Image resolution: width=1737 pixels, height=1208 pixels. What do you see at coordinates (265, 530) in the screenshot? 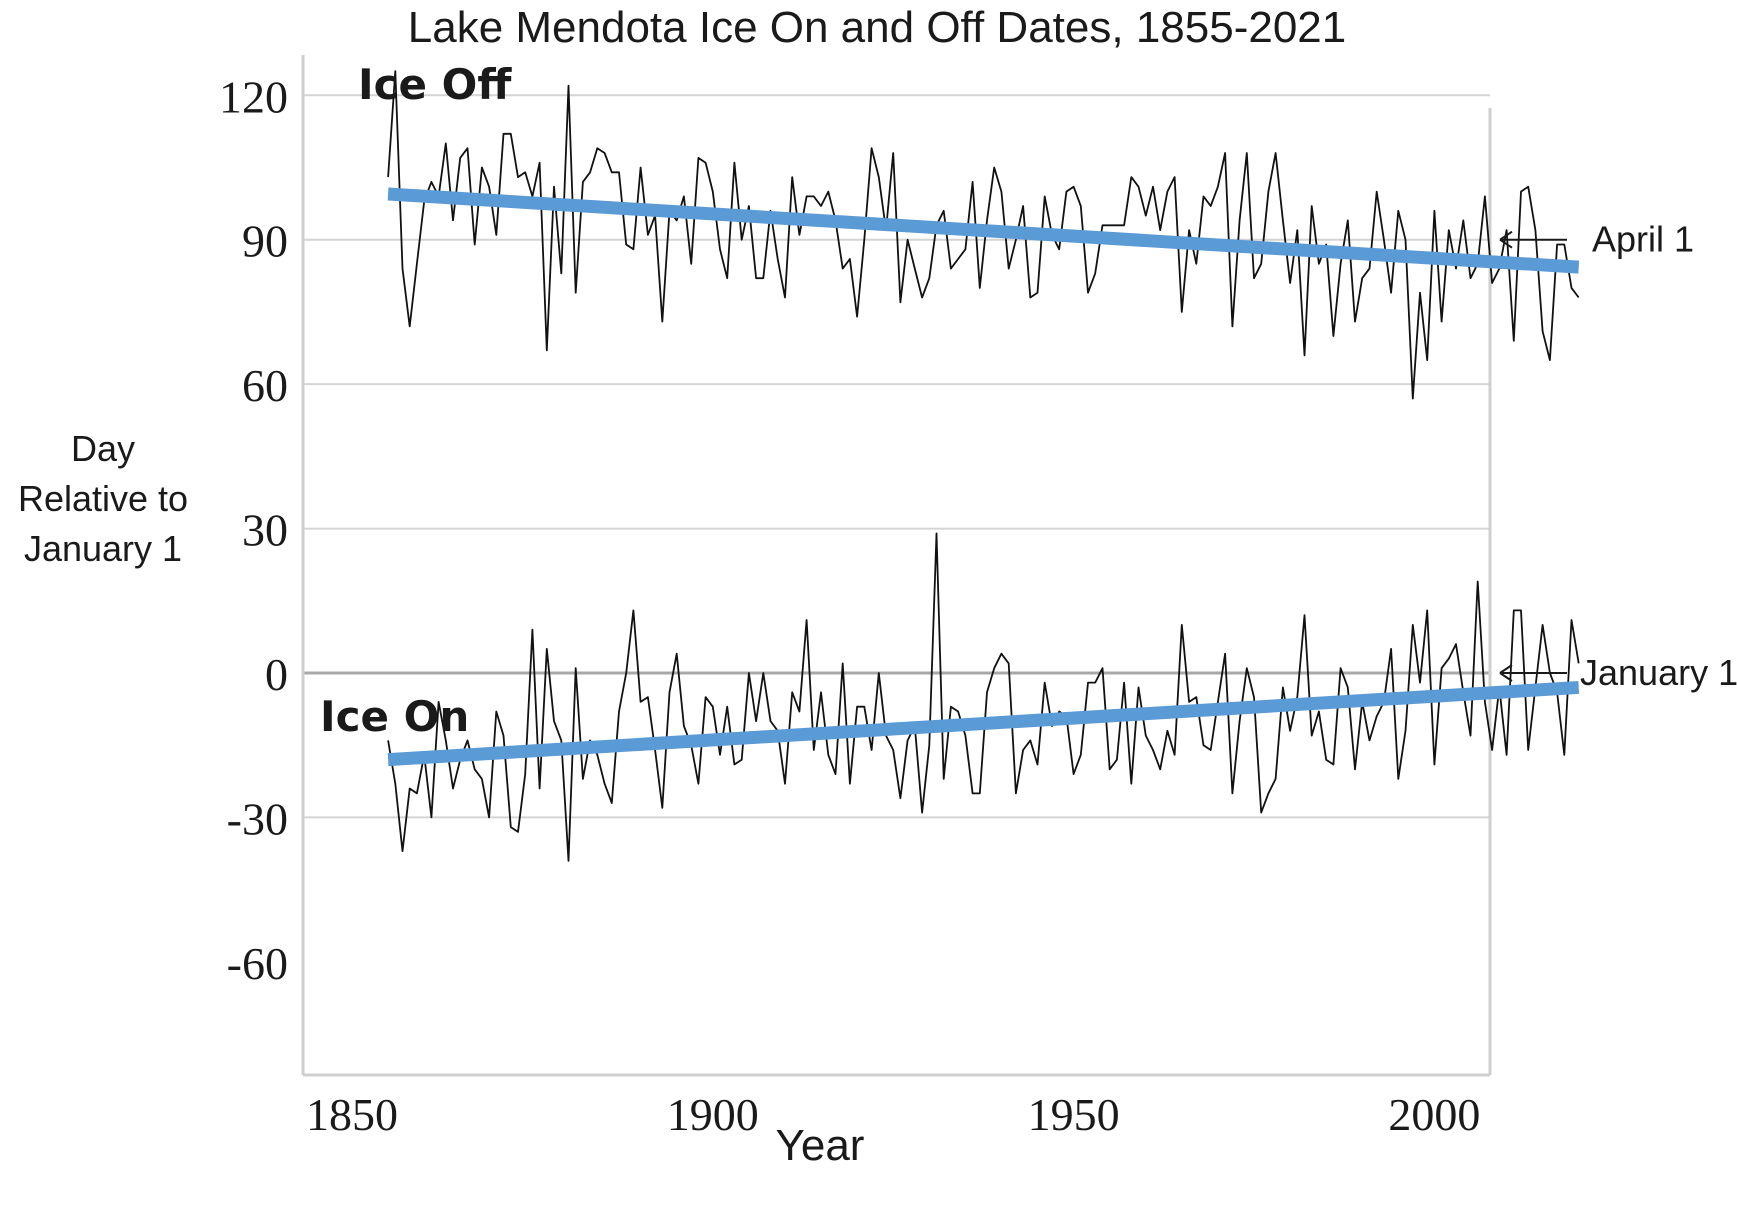
I see `y-tick-label-3: 30` at bounding box center [265, 530].